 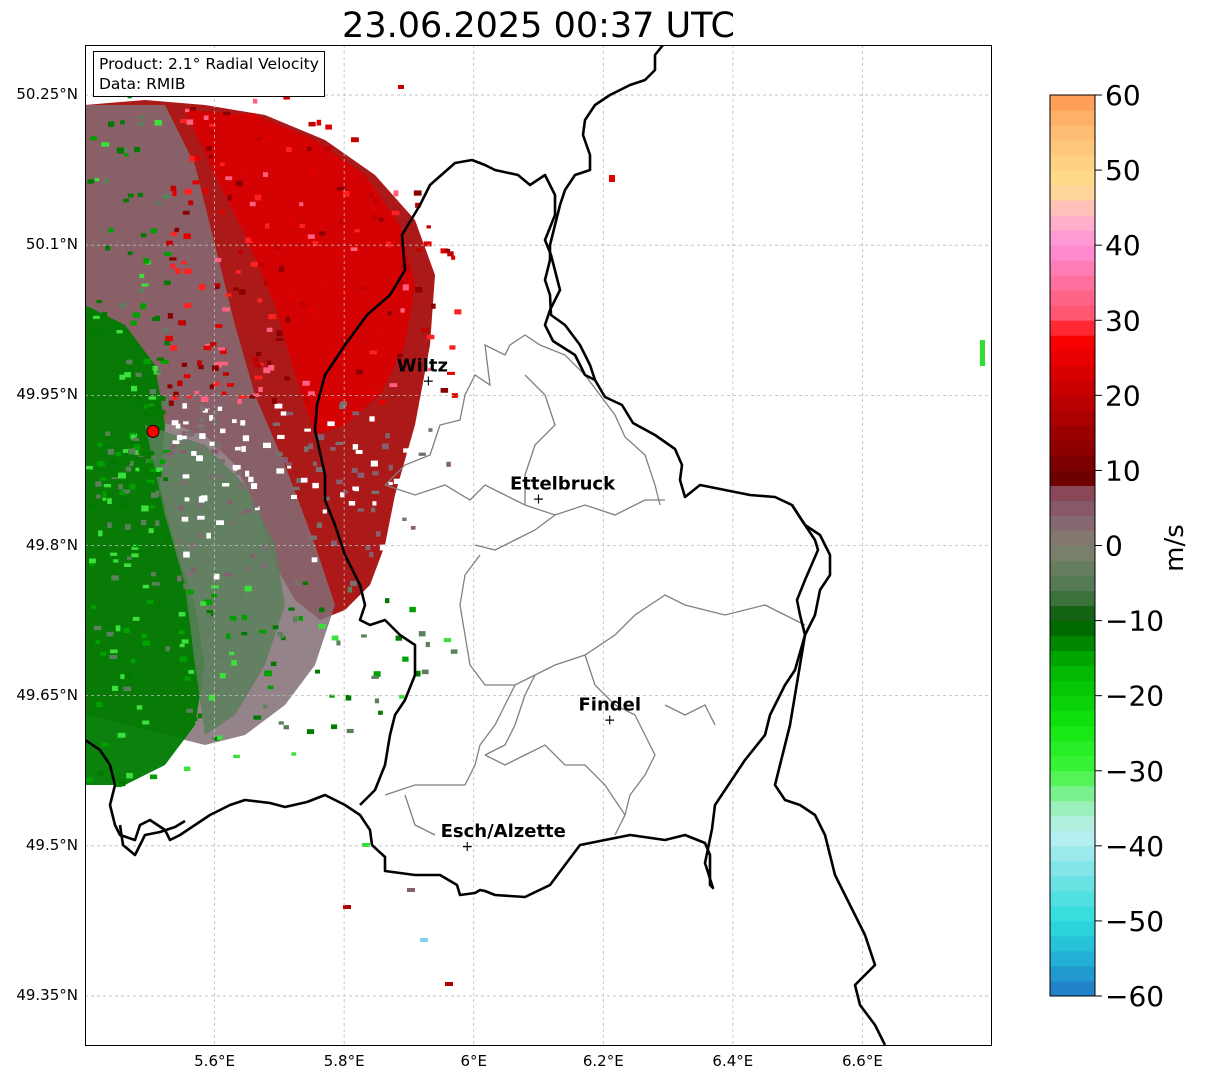 I want to click on city-labels: Wiltz+Ettelbruck+Findel+Esch/Alzette+, so click(x=519, y=604).